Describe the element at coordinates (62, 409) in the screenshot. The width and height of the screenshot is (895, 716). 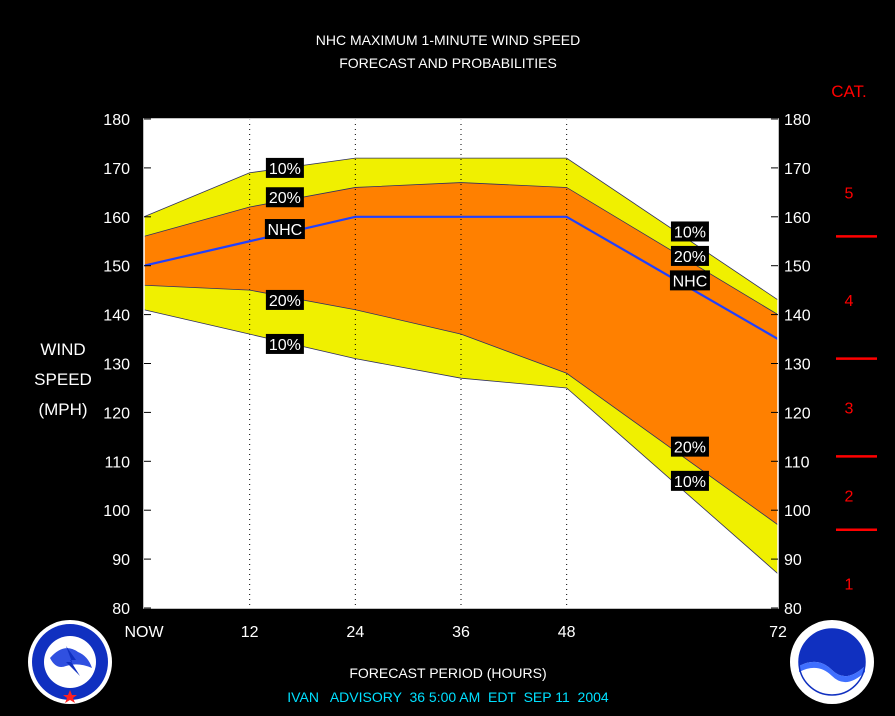
I see `y-axis-label-line-3: (MPH)` at that location.